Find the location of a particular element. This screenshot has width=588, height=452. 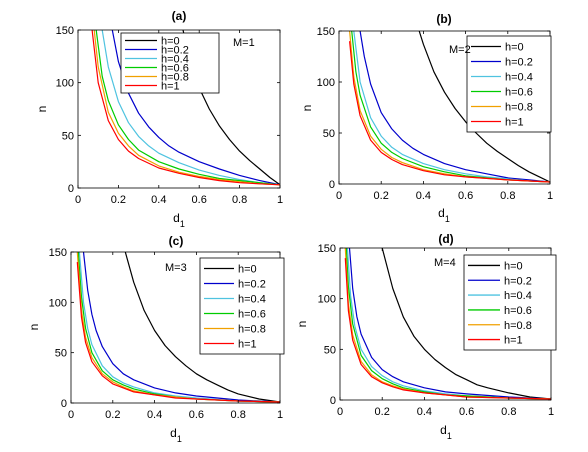

panel-title: (b) is located at coordinates (443, 19).